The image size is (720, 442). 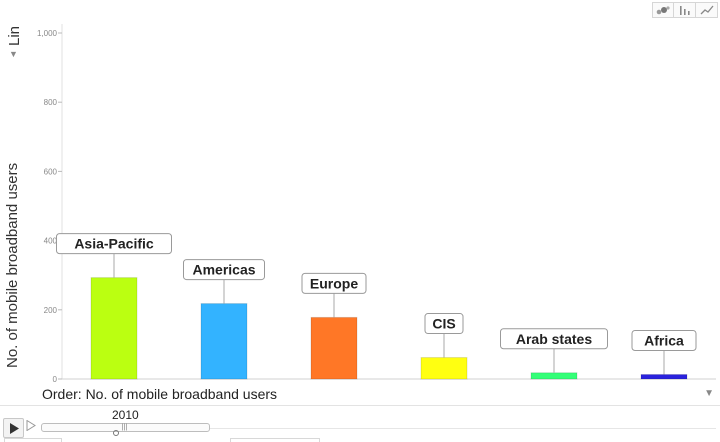 I want to click on y-tick-label: 1,000, so click(x=47, y=33).